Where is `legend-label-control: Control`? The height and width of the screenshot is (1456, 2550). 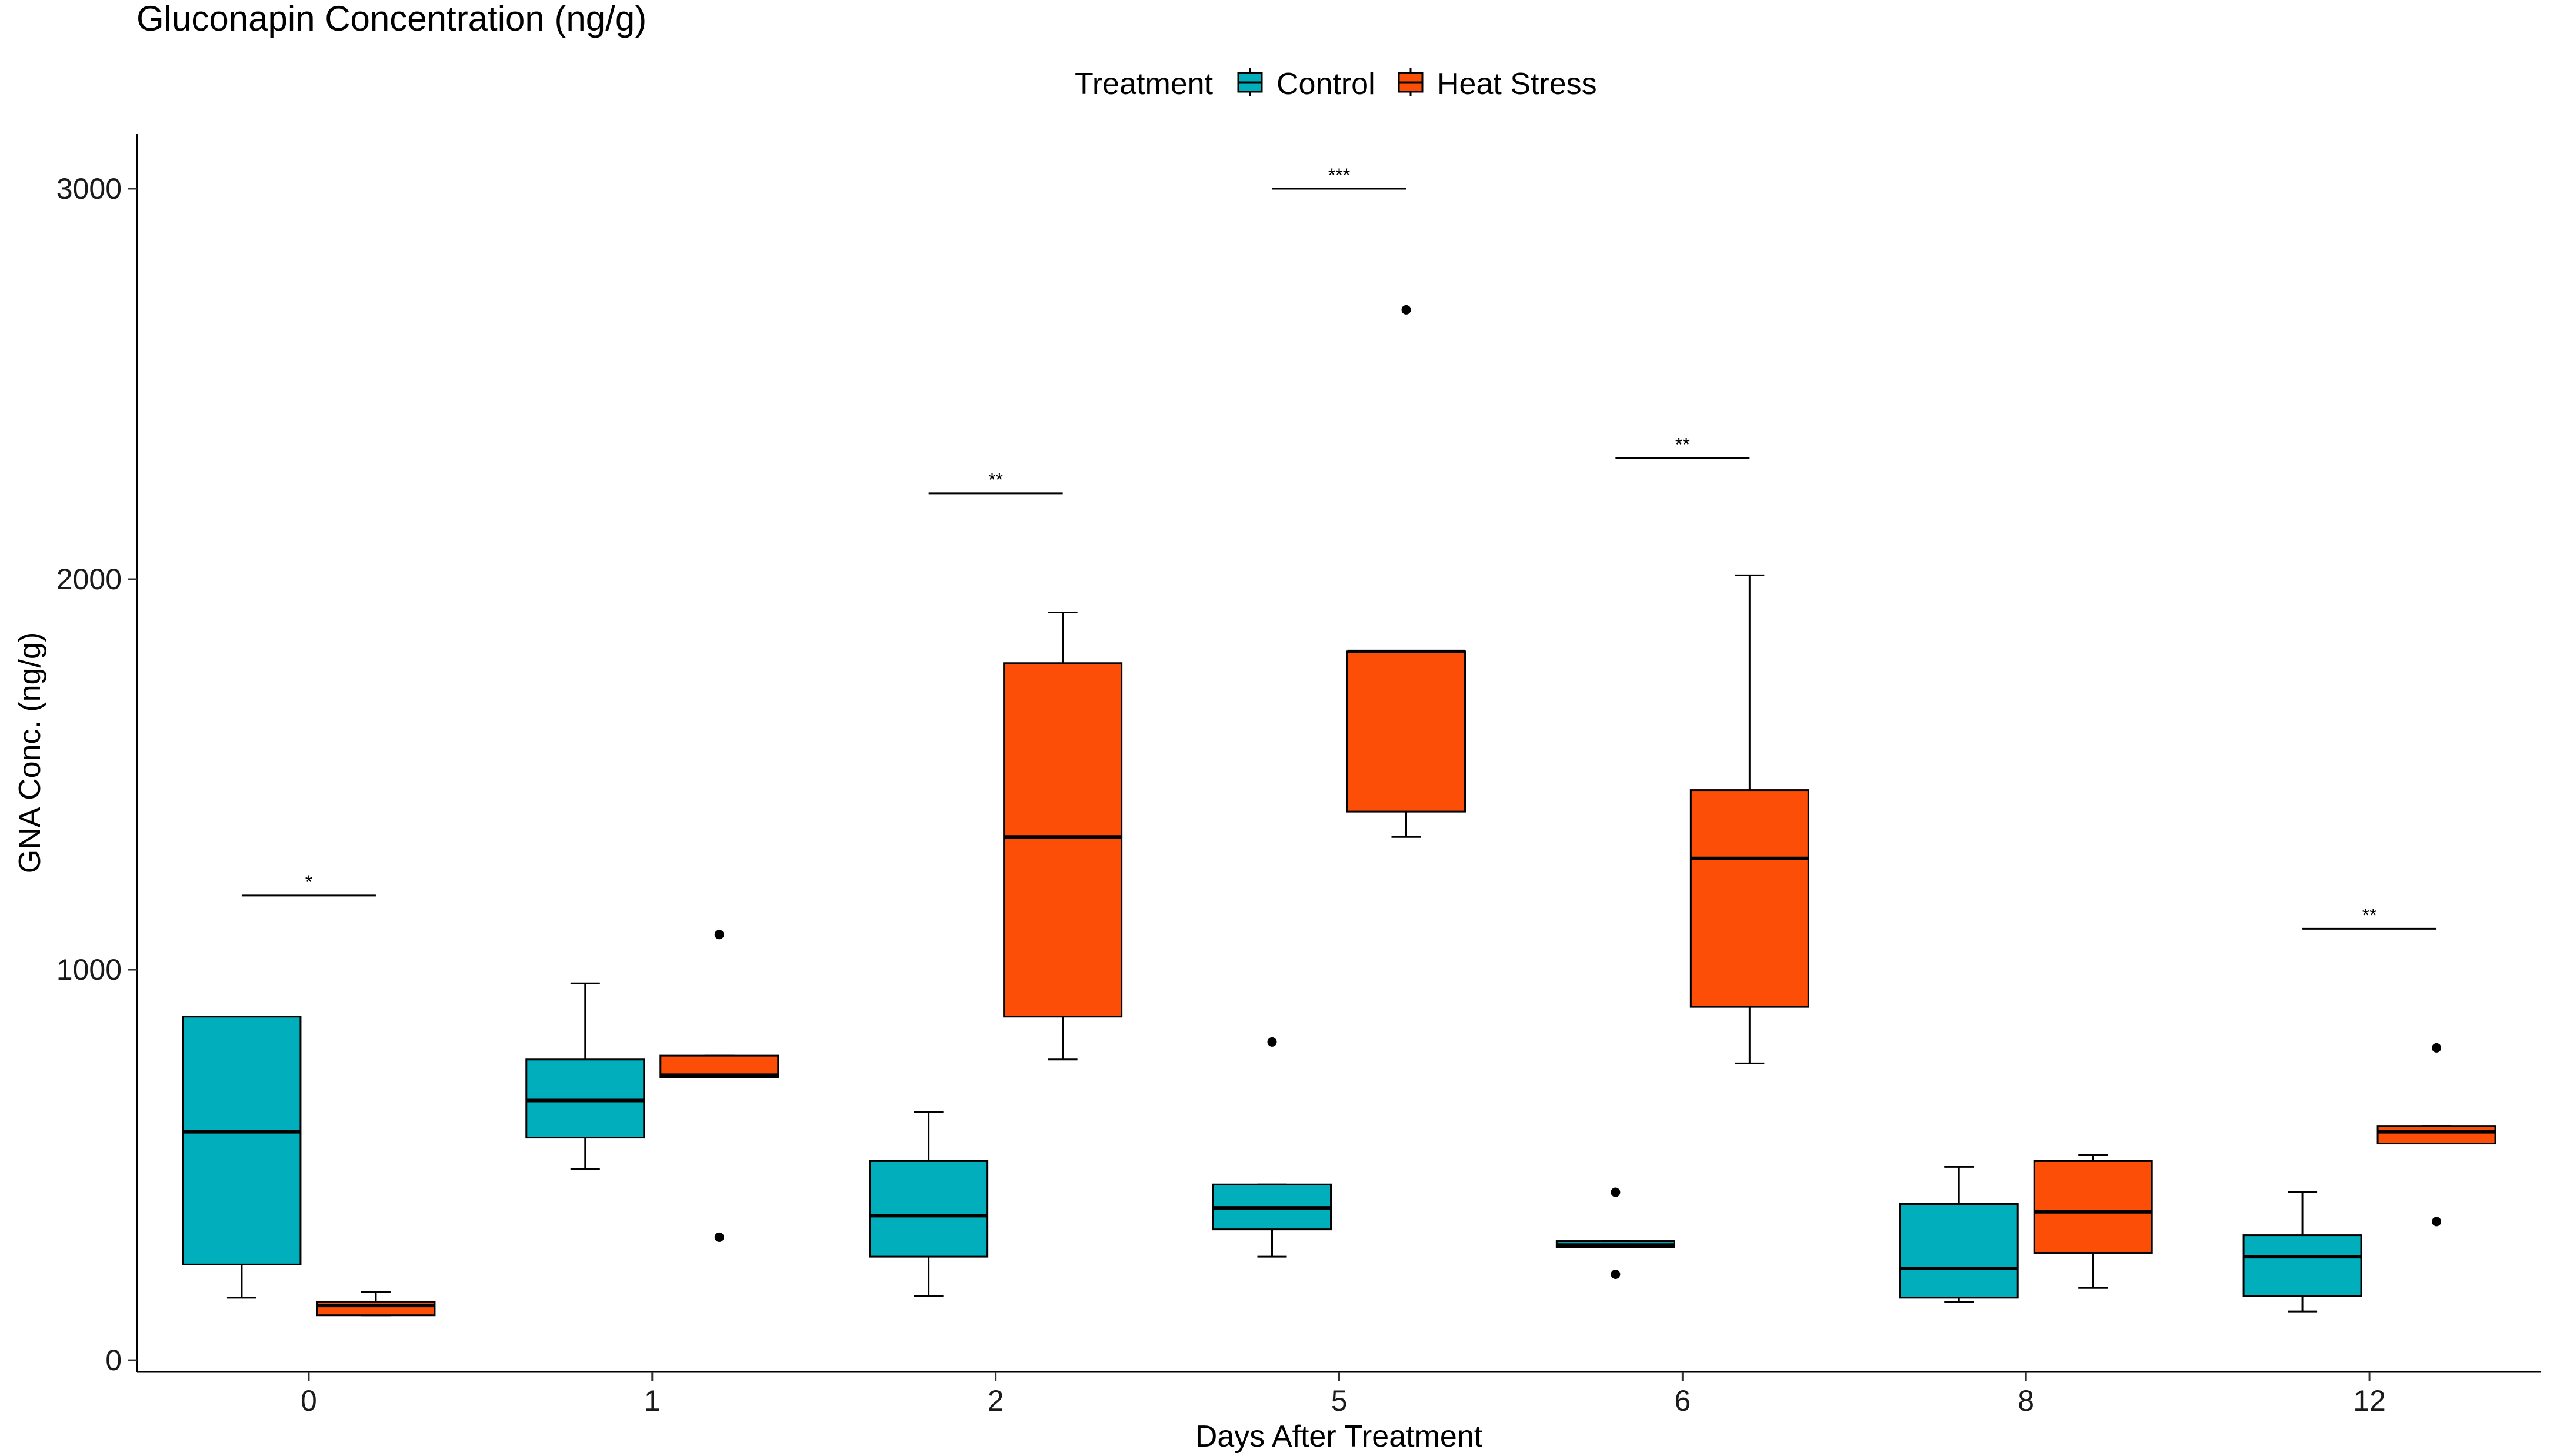 legend-label-control: Control is located at coordinates (1325, 84).